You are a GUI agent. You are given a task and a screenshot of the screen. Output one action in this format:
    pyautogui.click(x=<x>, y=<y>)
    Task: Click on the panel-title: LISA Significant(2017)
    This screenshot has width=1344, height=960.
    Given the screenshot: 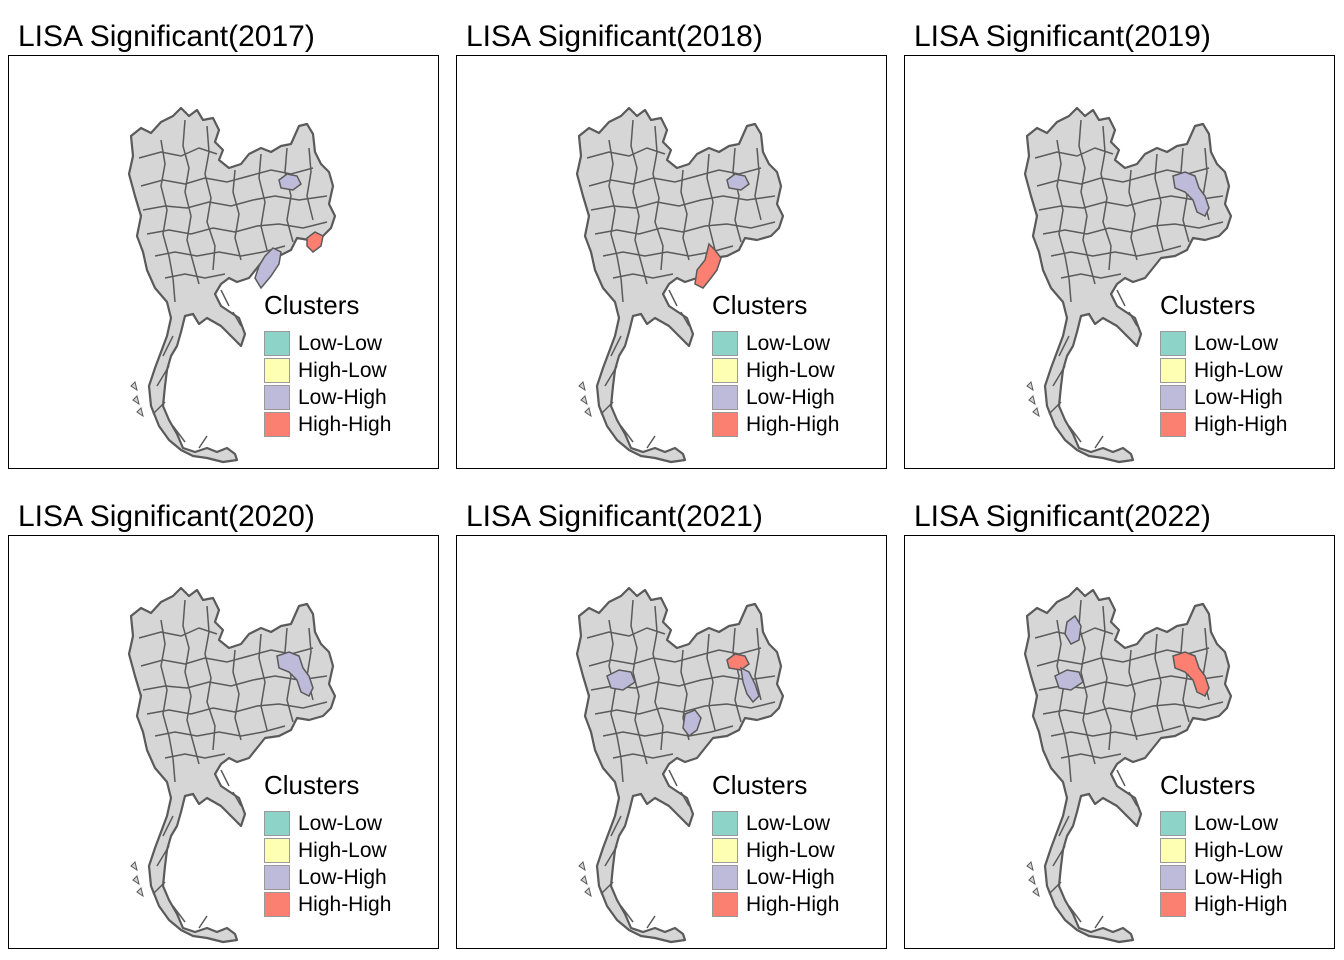 What is the action you would take?
    pyautogui.click(x=166, y=36)
    